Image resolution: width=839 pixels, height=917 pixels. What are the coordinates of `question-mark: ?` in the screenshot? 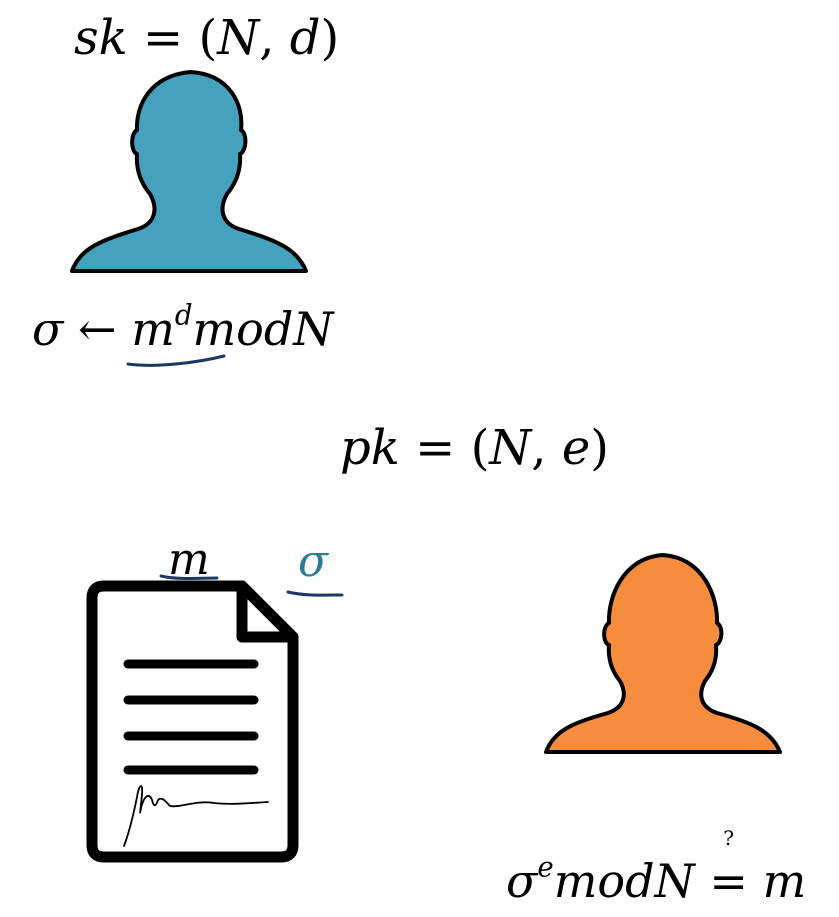 It's located at (729, 838).